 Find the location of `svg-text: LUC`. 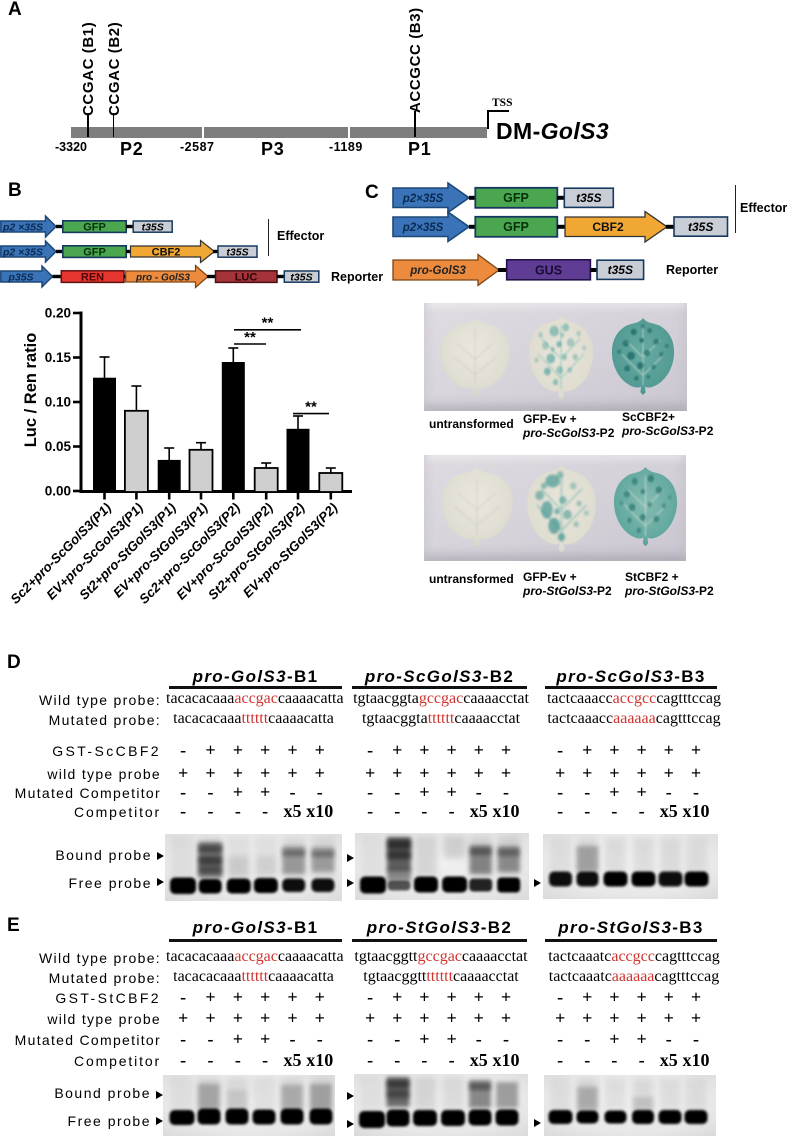

svg-text: LUC is located at coordinates (246, 278).